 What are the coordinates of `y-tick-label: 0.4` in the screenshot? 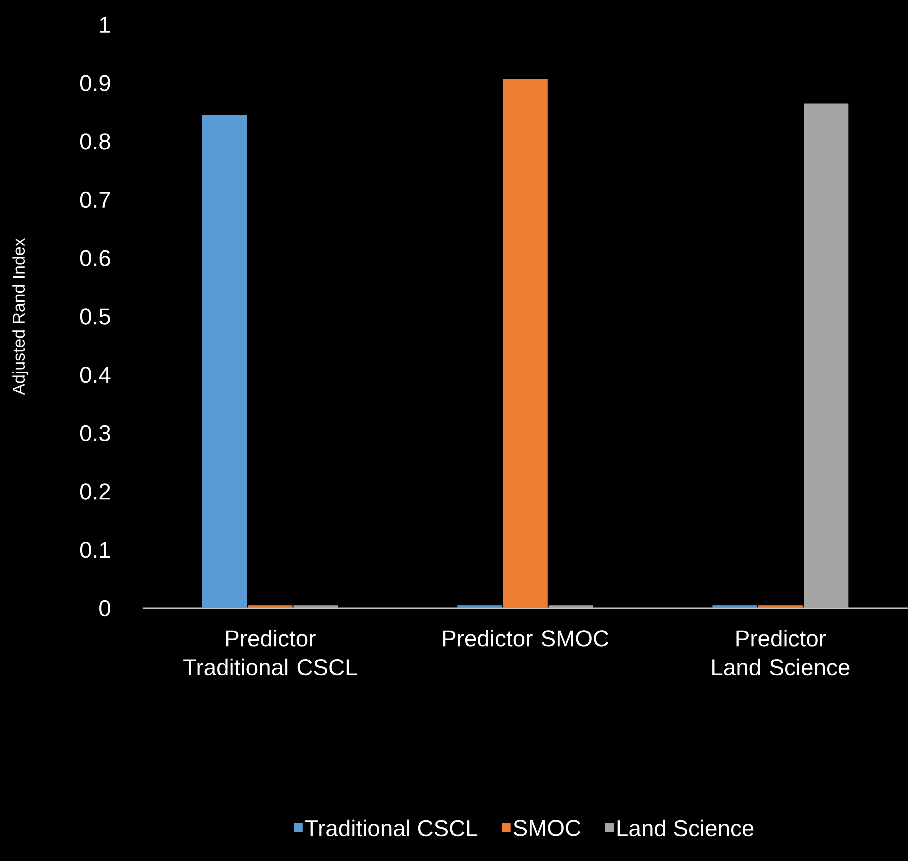 It's located at (95, 375).